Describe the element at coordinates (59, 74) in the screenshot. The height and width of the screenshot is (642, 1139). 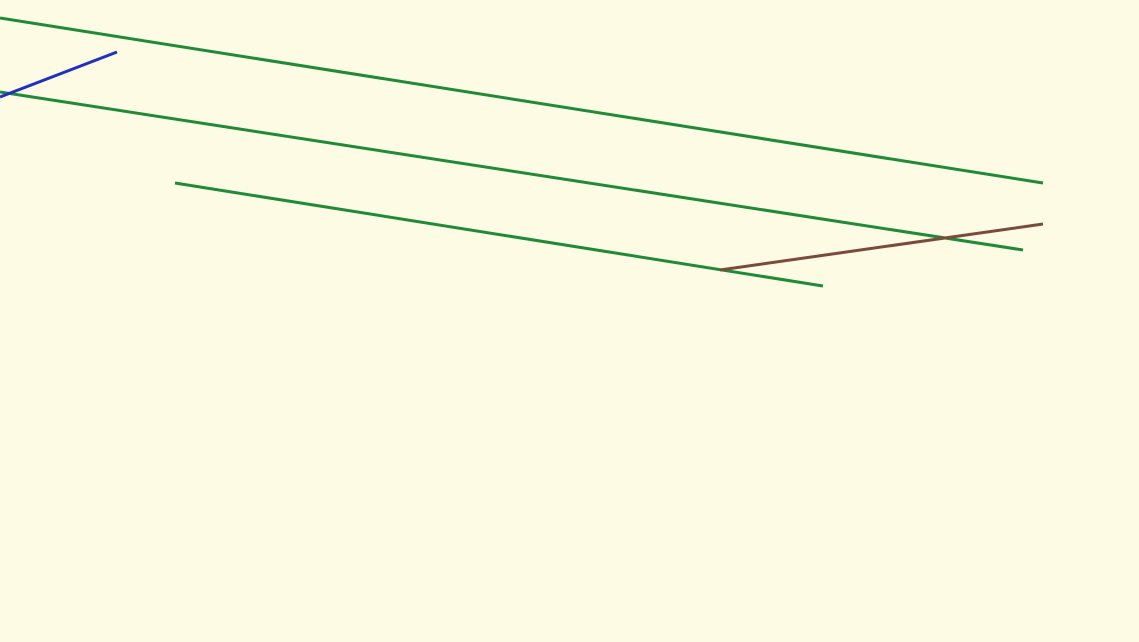
I see `trend-short` at that location.